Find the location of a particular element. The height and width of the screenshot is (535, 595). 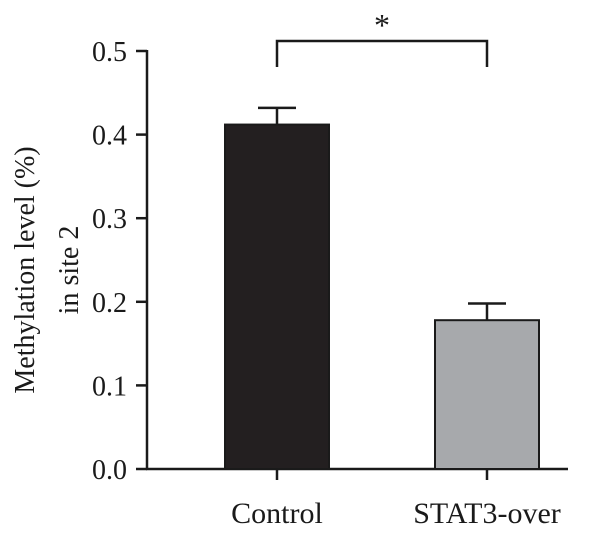

y-axis-title-line2: in site 2 is located at coordinates (69, 270).